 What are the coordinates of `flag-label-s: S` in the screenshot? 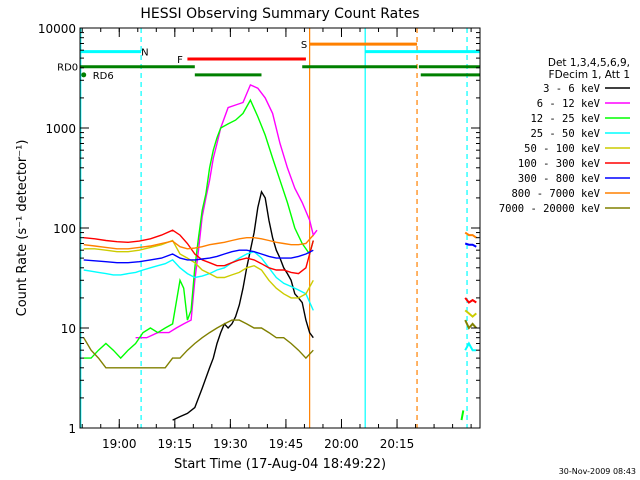 It's located at (304, 45).